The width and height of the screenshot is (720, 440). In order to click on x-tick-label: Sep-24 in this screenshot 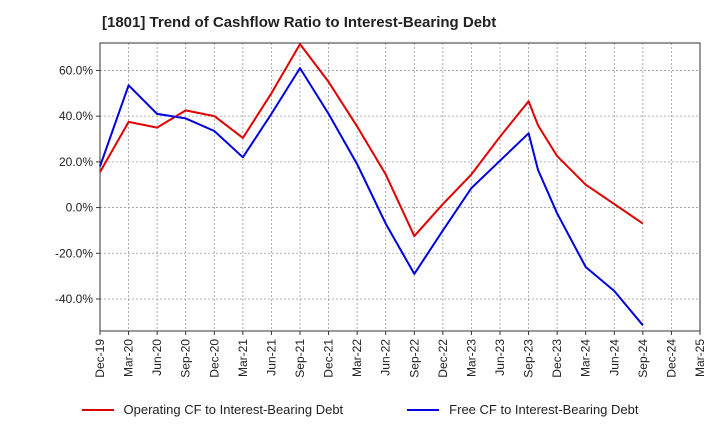, I will do `click(643, 358)`.